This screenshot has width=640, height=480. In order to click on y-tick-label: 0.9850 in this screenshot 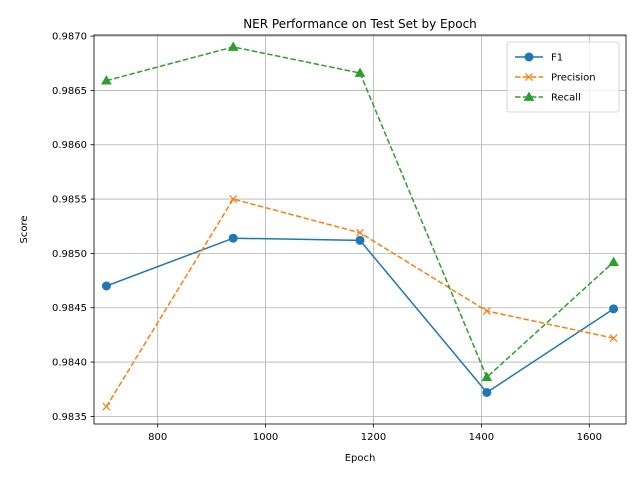, I will do `click(69, 254)`.